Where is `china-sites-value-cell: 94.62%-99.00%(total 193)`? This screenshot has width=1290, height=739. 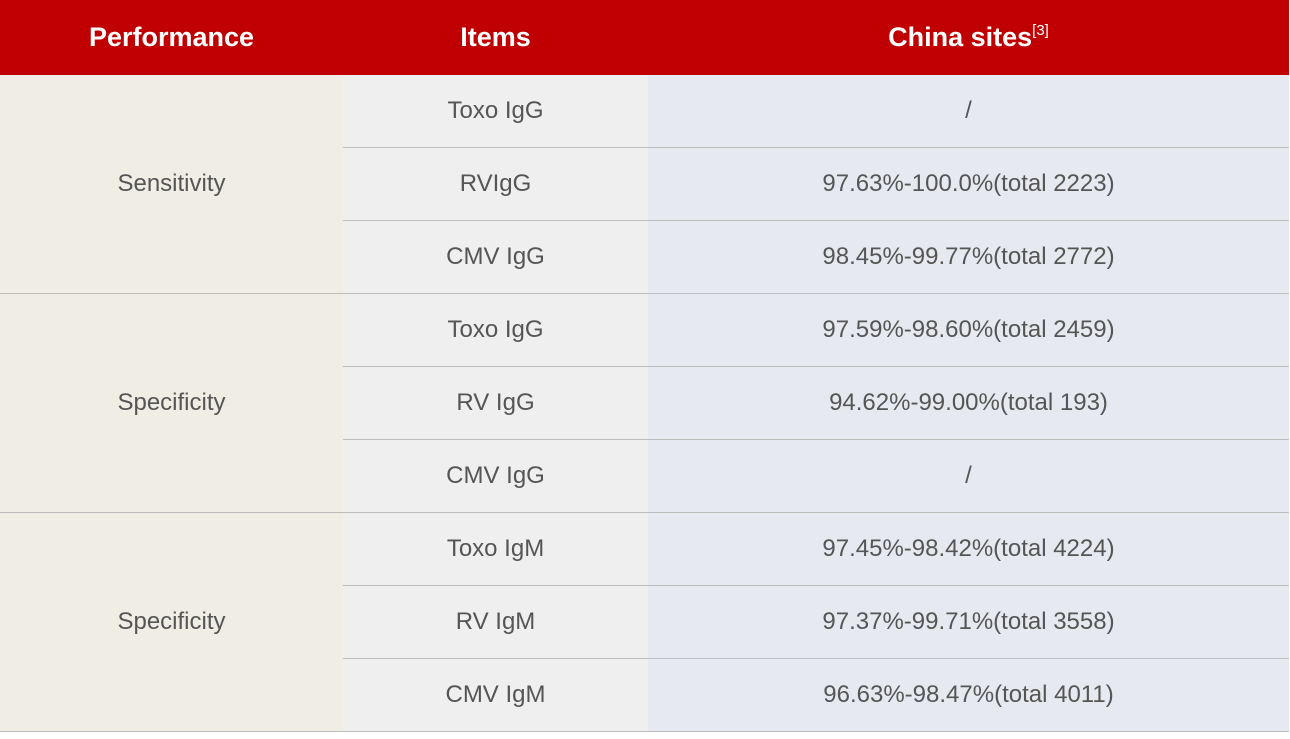 china-sites-value-cell: 94.62%-99.00%(total 193) is located at coordinates (968, 403).